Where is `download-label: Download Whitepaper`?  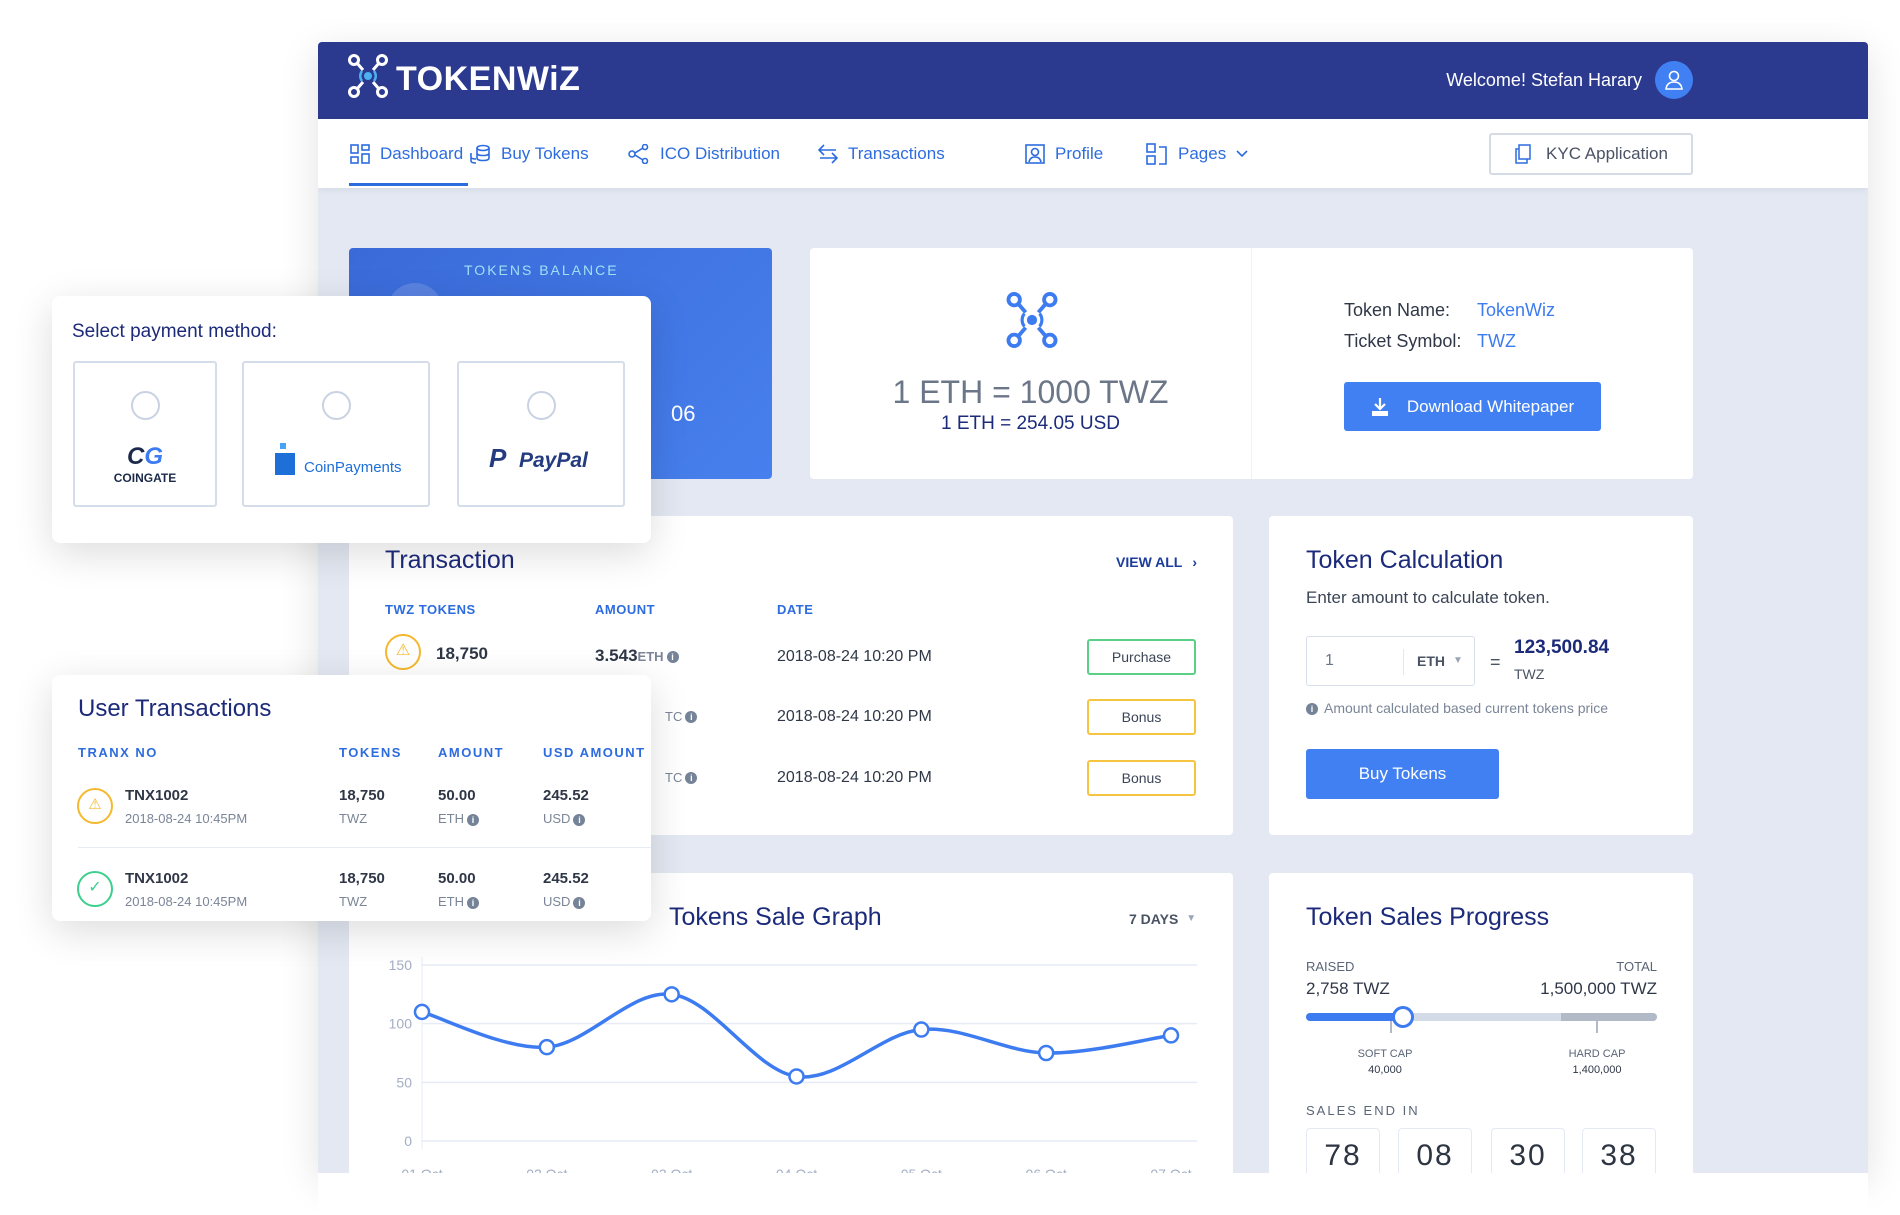
download-label: Download Whitepaper is located at coordinates (1490, 406).